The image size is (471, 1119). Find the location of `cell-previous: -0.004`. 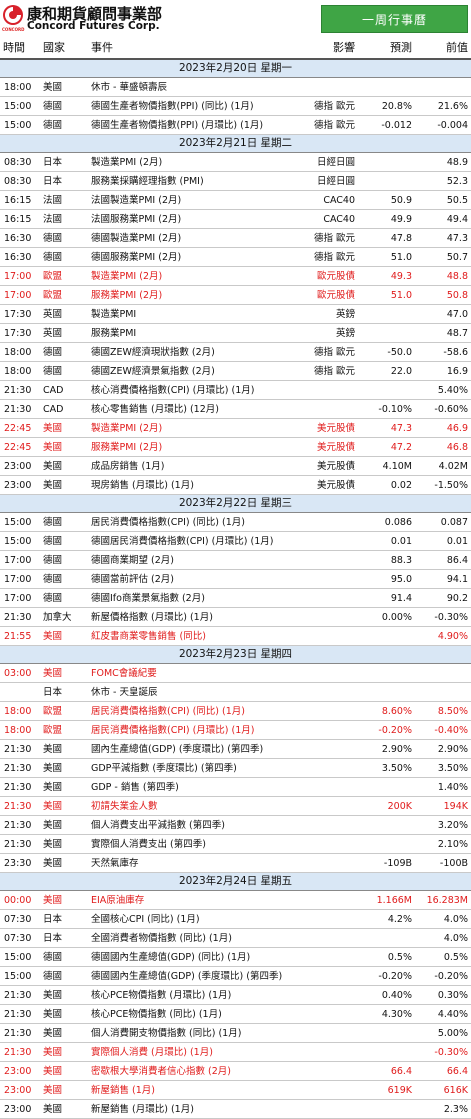

cell-previous: -0.004 is located at coordinates (443, 125).